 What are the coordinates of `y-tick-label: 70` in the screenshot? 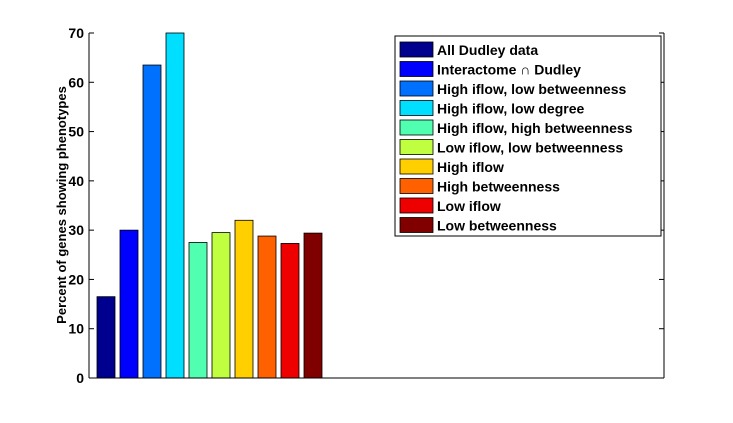 It's located at (76, 33).